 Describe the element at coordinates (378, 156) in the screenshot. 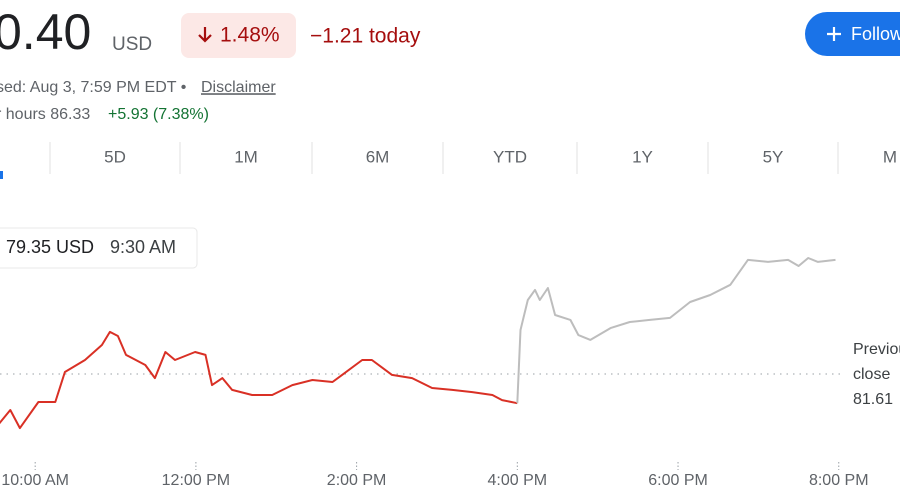

I see `range-tab: 6M` at that location.